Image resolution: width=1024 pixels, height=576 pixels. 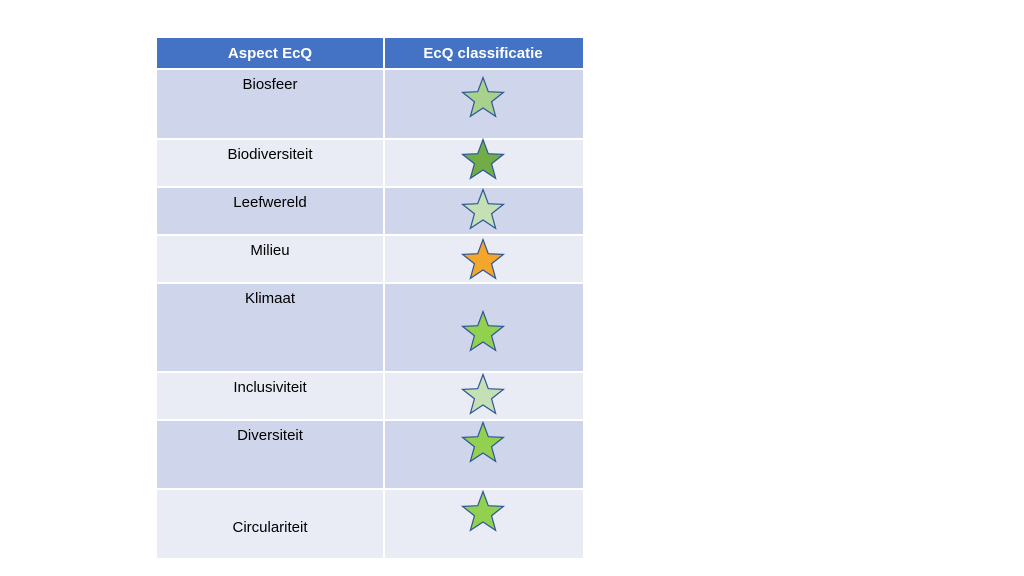 I want to click on header-aspect: Aspect EcQ, so click(x=271, y=53).